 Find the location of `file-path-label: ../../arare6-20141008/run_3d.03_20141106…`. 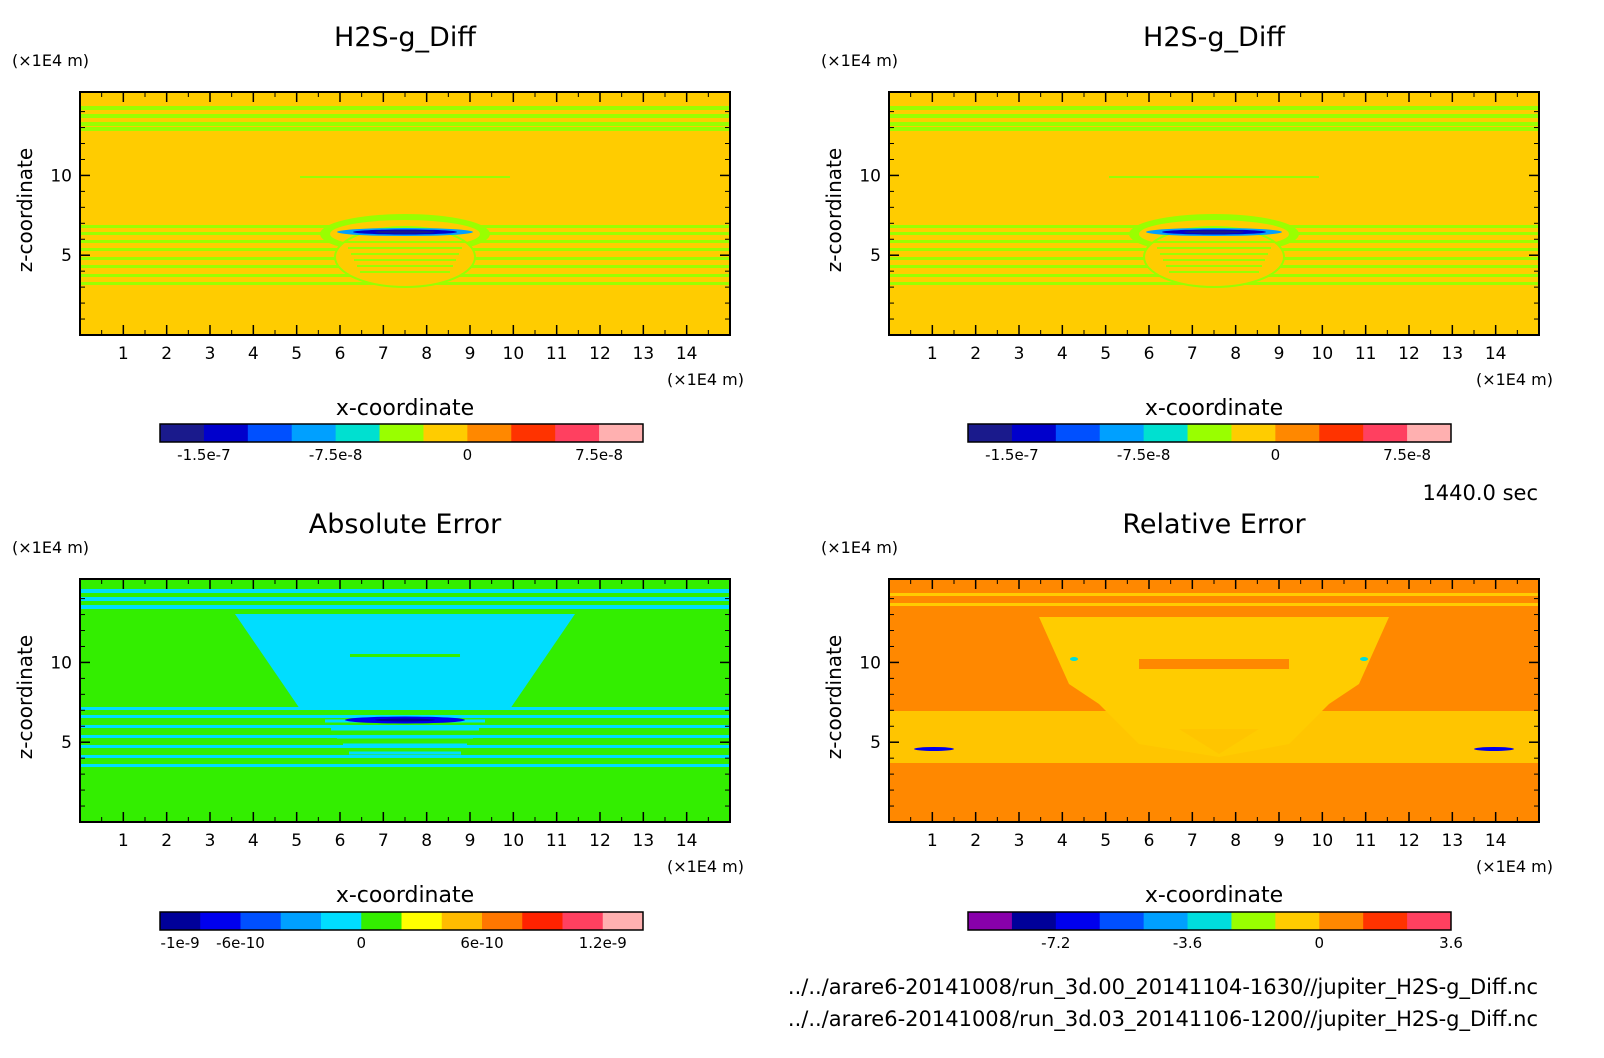

file-path-label: ../../arare6-20141008/run_3d.03_20141106… is located at coordinates (1163, 1019).